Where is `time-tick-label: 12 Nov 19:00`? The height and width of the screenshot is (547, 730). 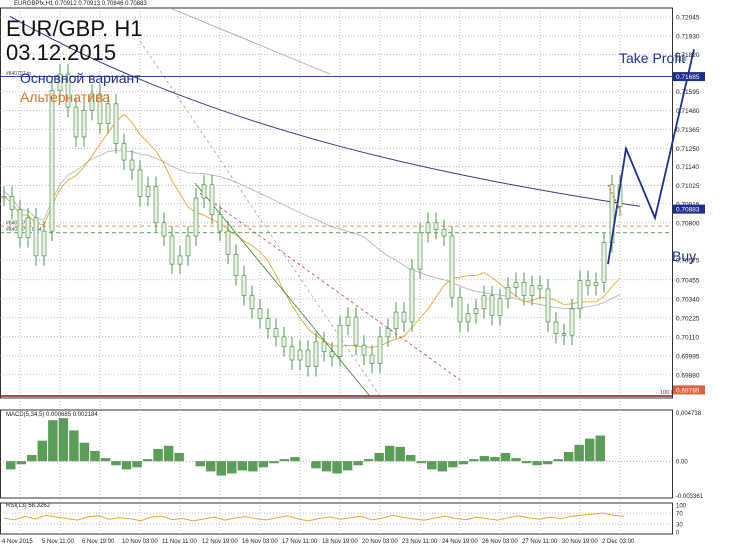 time-tick-label: 12 Nov 19:00 is located at coordinates (220, 542).